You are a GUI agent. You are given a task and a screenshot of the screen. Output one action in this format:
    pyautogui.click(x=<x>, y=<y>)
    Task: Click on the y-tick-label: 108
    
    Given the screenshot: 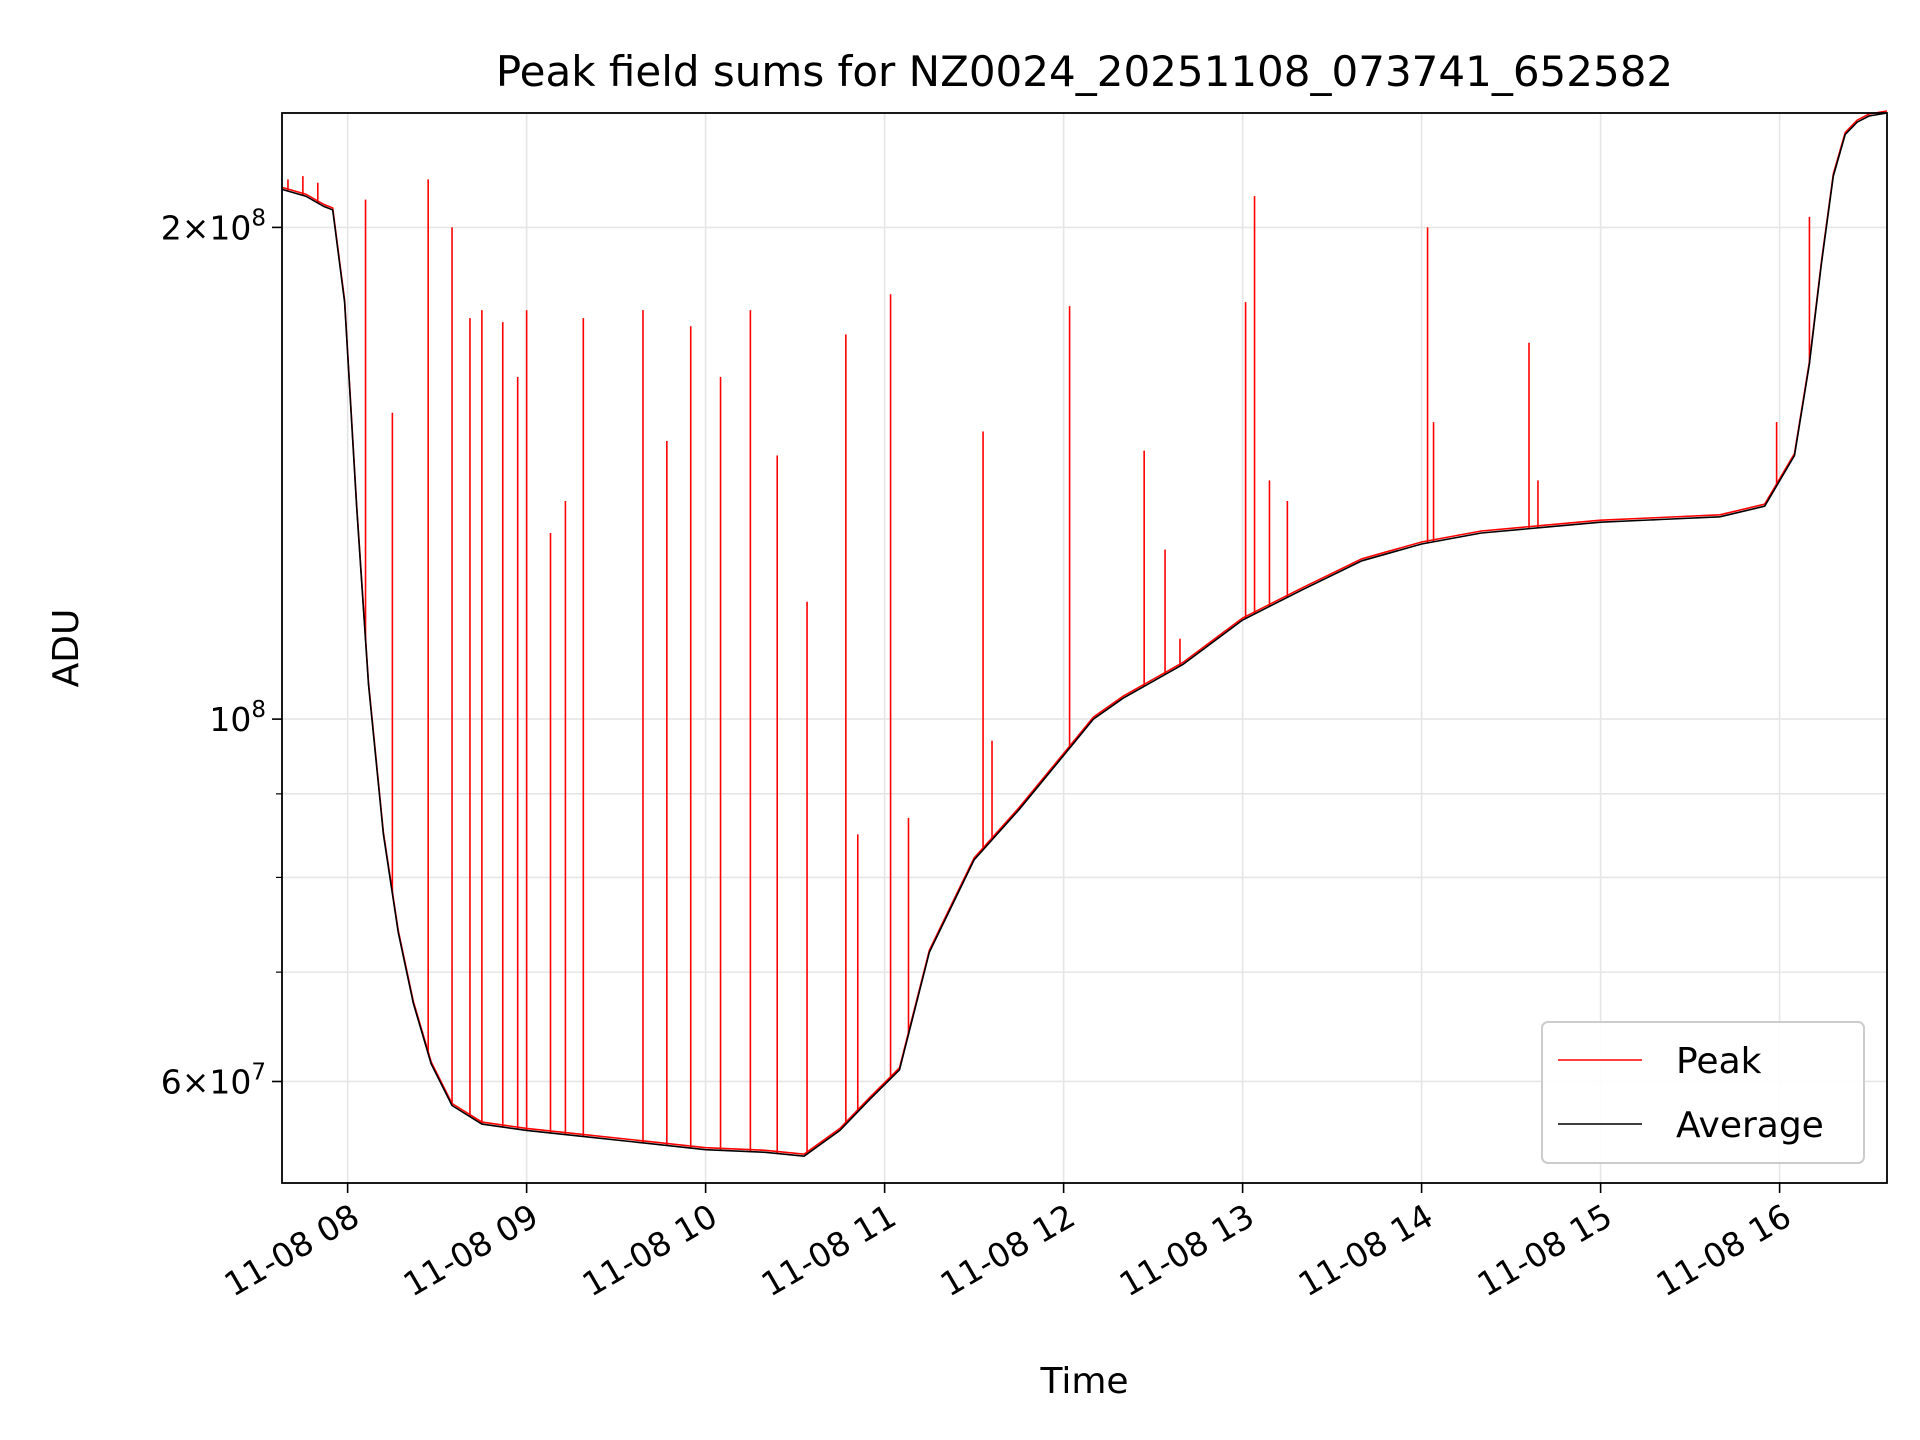 What is the action you would take?
    pyautogui.click(x=237, y=718)
    